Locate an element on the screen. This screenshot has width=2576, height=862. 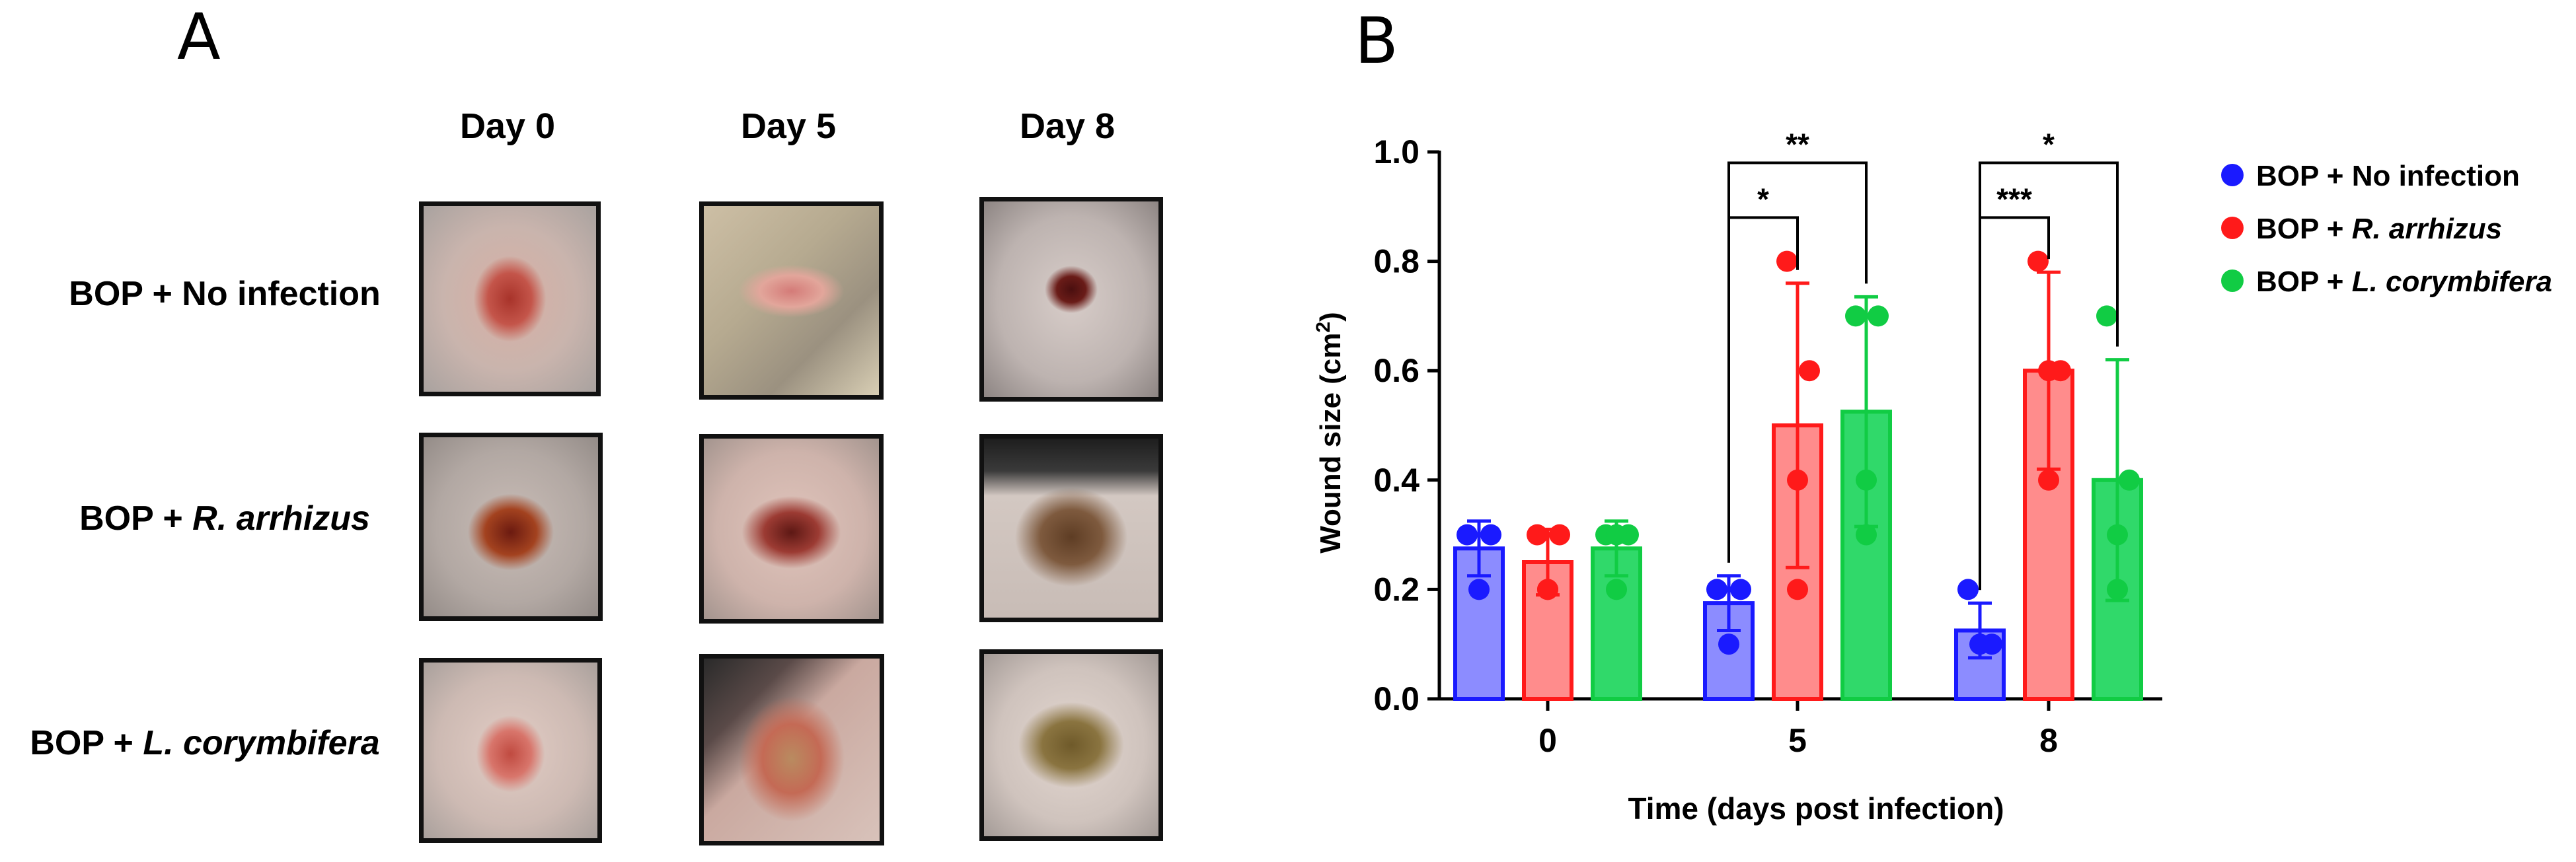
y-axis-label: Wound size (cm2) is located at coordinates (1330, 432).